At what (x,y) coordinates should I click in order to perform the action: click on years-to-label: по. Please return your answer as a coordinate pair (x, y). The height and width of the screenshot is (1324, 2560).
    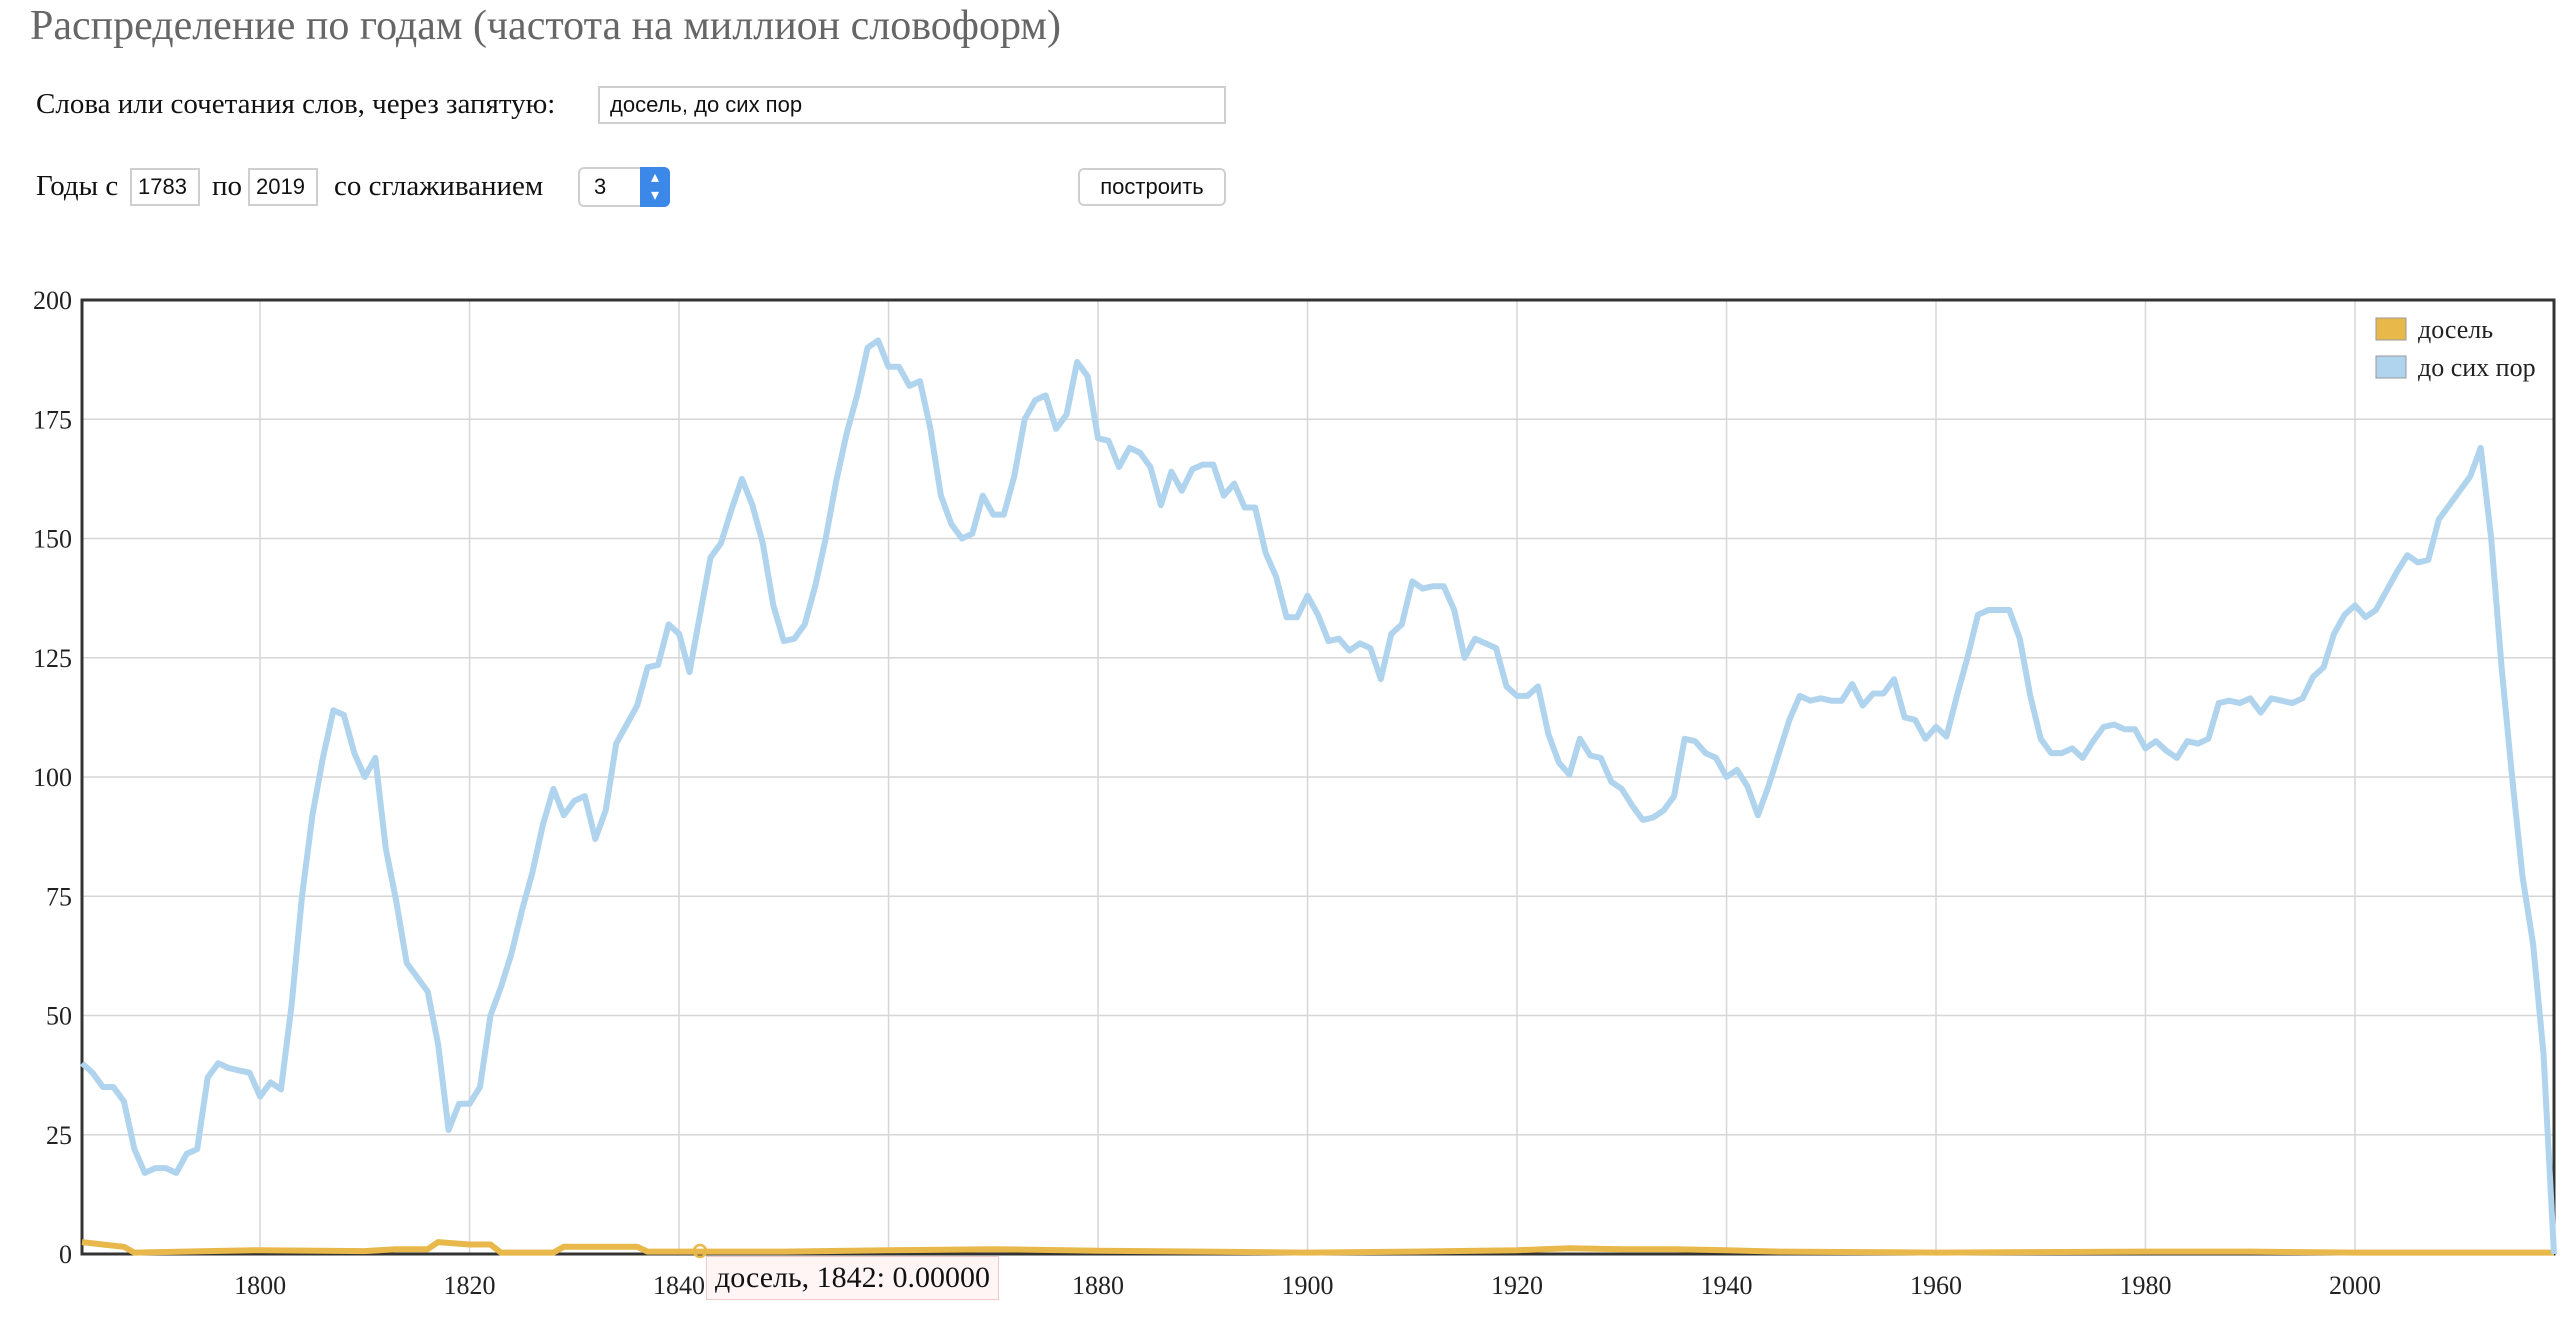
    Looking at the image, I should click on (227, 186).